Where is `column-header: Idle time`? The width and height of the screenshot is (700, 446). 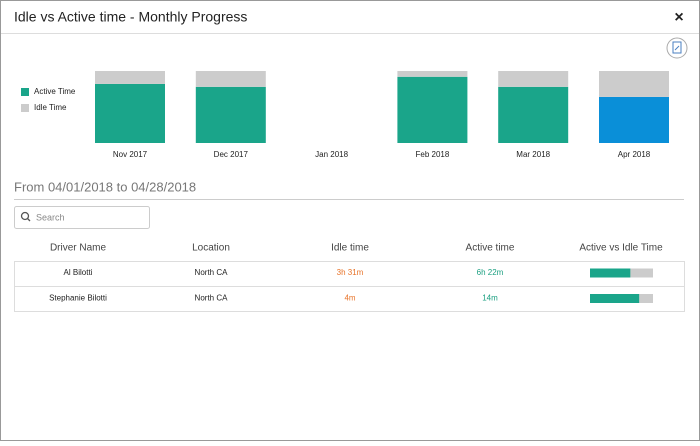 column-header: Idle time is located at coordinates (350, 248).